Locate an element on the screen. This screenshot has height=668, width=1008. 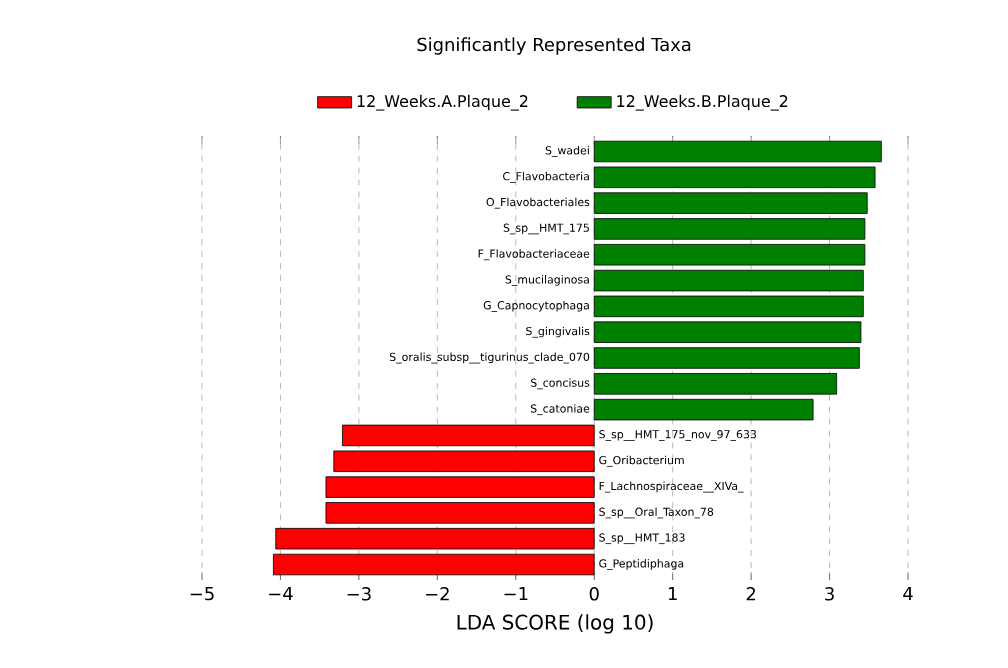
x-tick-label: −3 is located at coordinates (359, 594).